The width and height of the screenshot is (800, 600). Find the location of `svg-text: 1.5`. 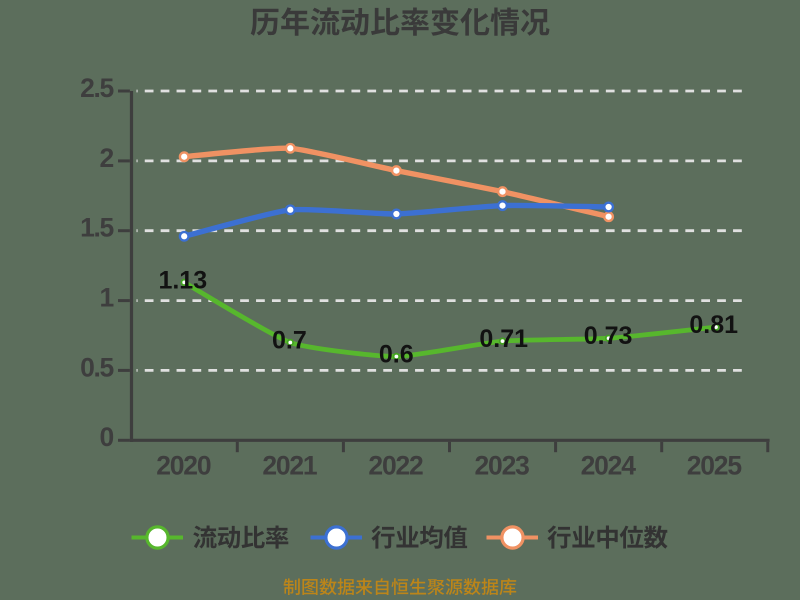

svg-text: 1.5 is located at coordinates (96, 228).